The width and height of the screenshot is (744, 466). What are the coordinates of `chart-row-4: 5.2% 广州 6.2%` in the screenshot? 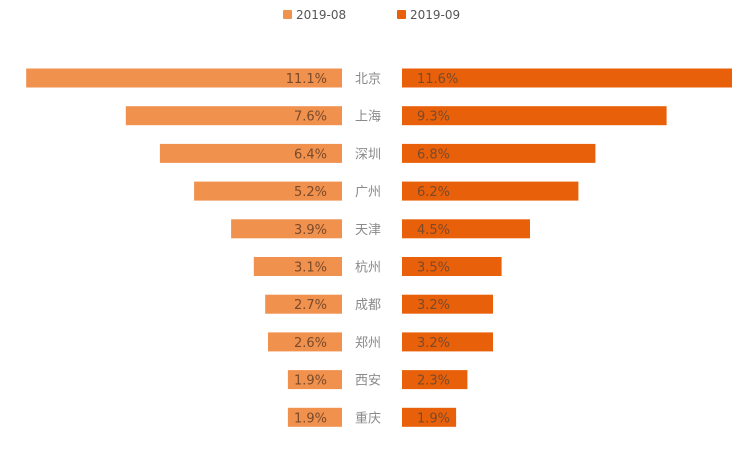 It's located at (386, 191).